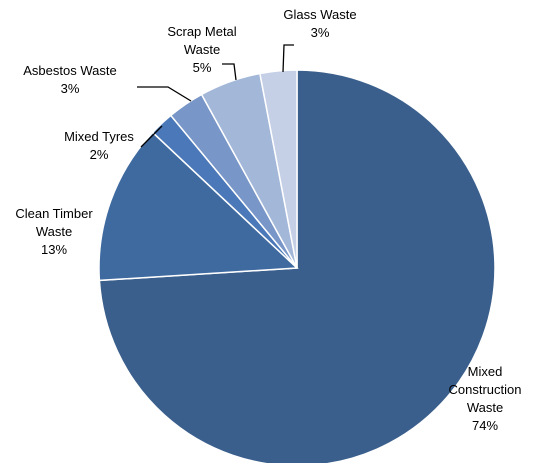 The image size is (542, 463). Describe the element at coordinates (99, 145) in the screenshot. I see `slice-label: Mixed Tyres 2%` at that location.